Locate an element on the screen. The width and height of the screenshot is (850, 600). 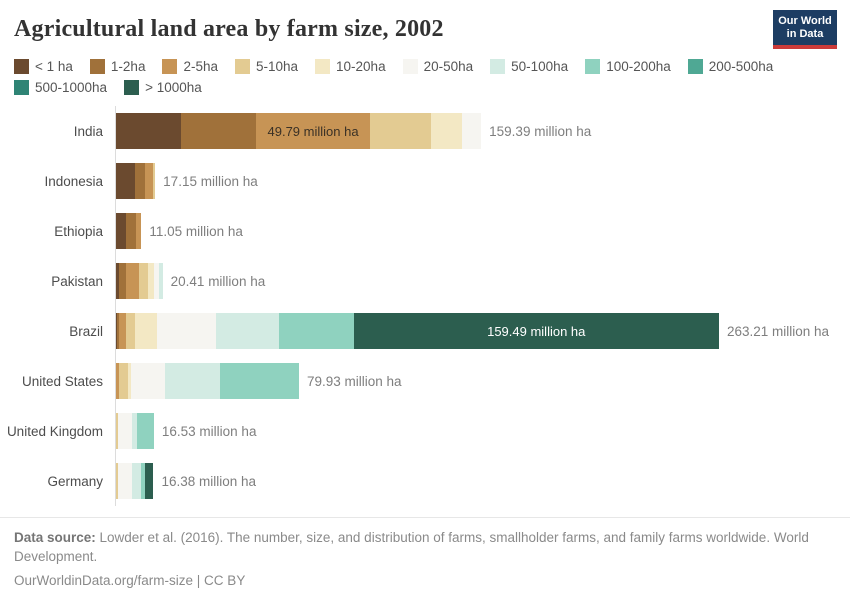
bar-segment-brazil-1-ha is located at coordinates (117, 331).